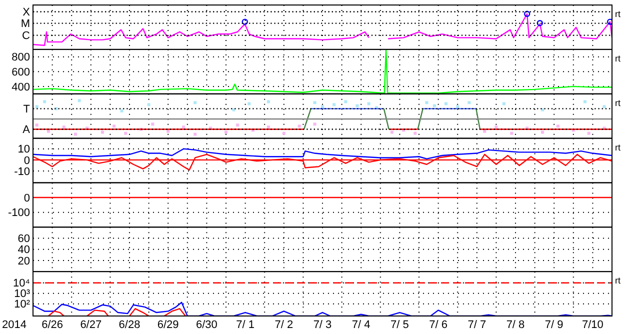 This screenshot has width=633, height=334. I want to click on y-tick-label: 10⁴, so click(21, 284).